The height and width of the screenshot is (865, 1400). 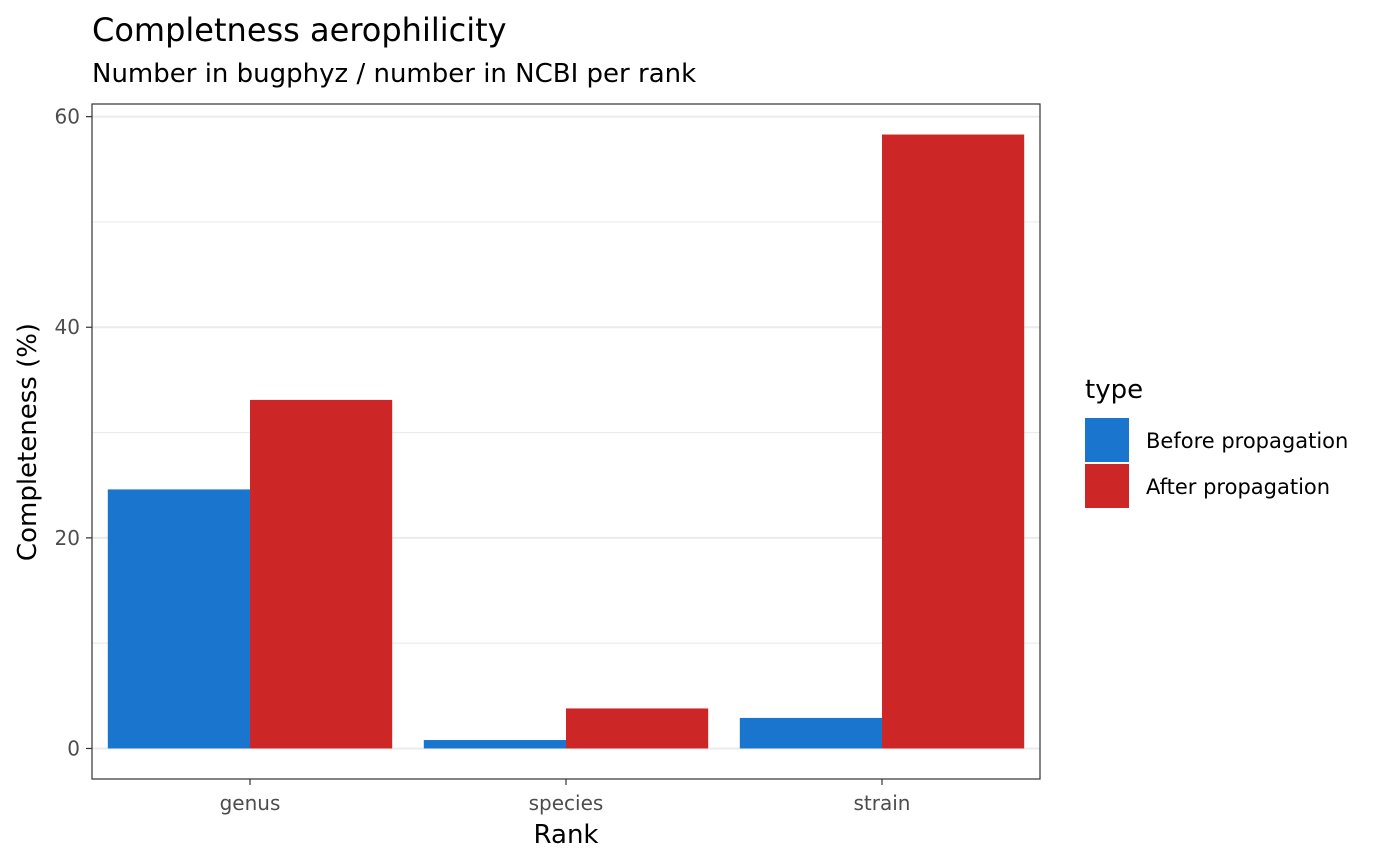 I want to click on bar-genus-after, so click(x=321, y=574).